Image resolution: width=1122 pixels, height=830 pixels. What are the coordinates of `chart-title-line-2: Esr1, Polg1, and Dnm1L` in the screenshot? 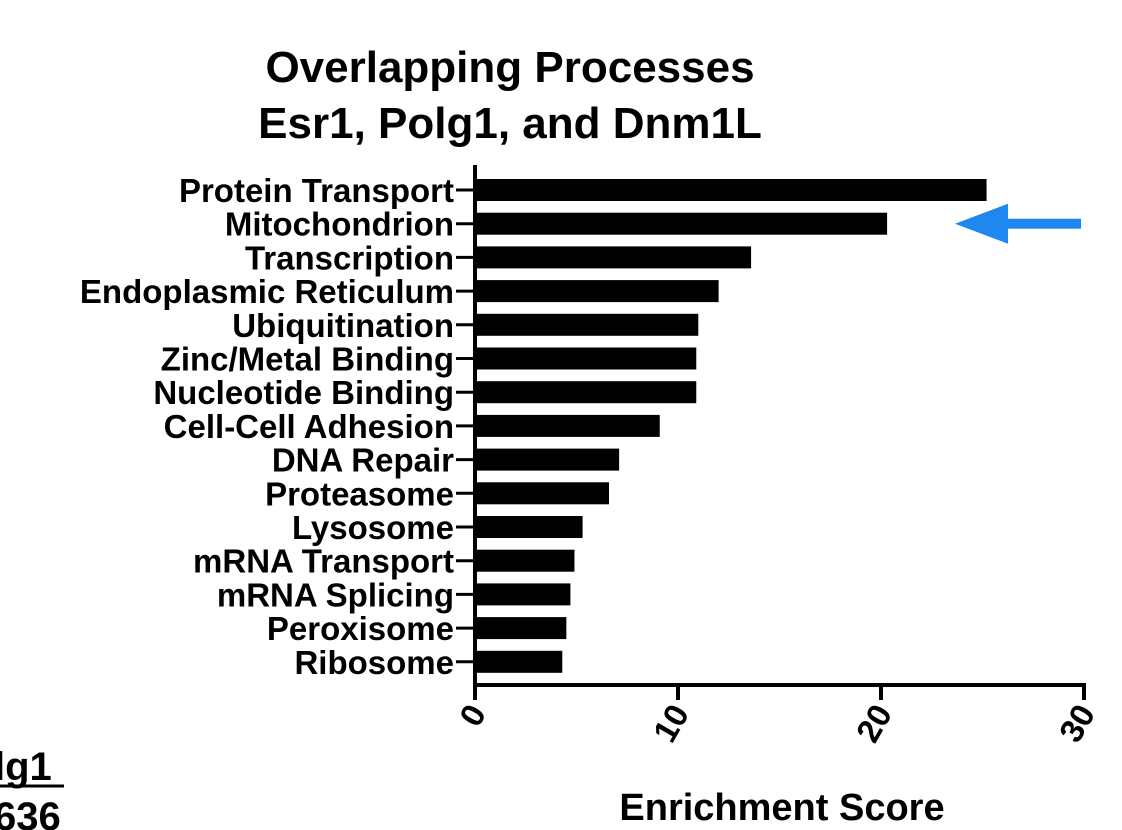 It's located at (510, 123).